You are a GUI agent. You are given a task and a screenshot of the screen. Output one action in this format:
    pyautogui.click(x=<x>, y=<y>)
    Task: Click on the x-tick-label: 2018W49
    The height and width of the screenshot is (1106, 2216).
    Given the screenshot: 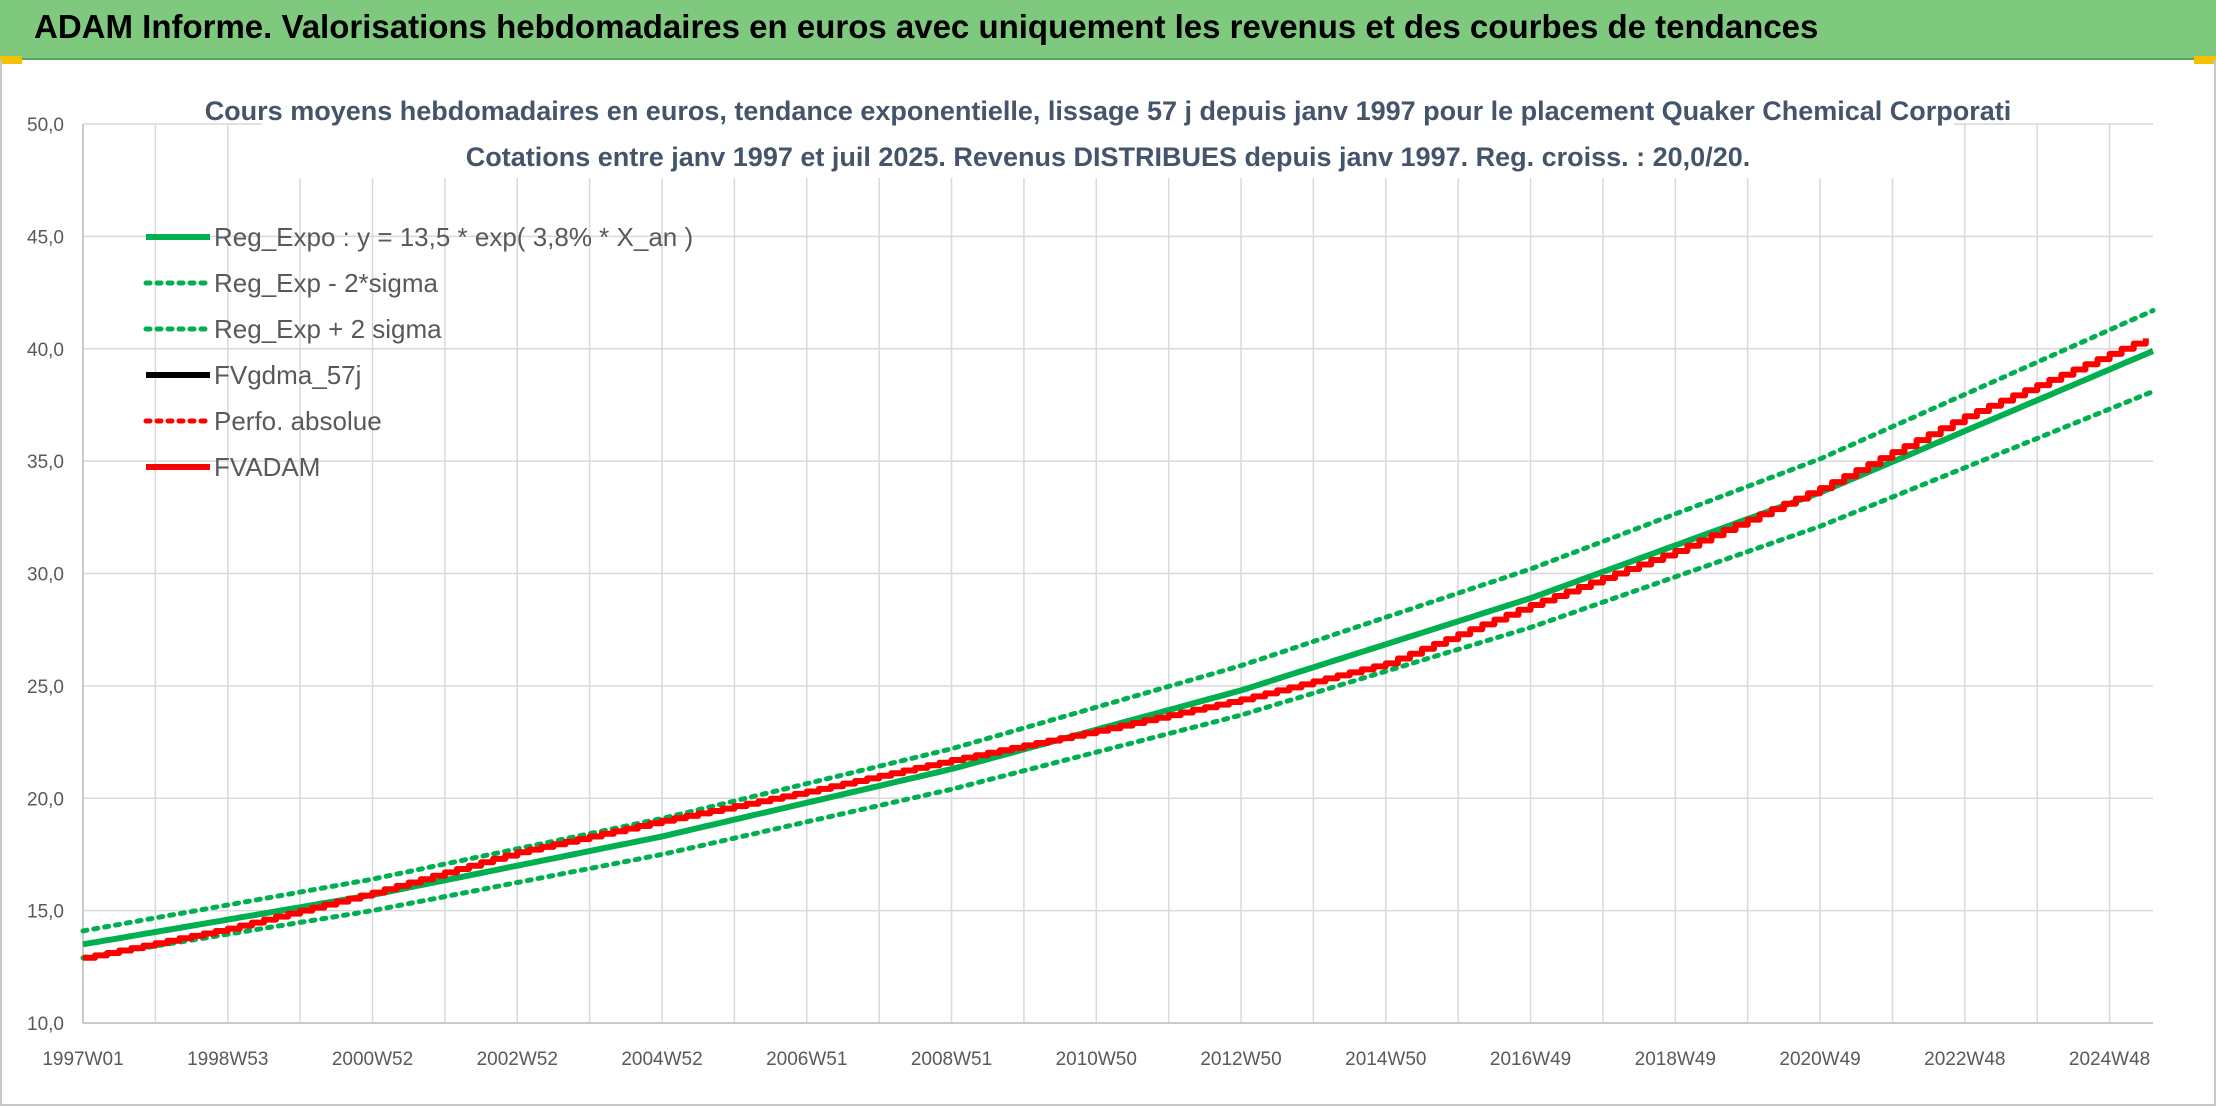 What is the action you would take?
    pyautogui.click(x=1675, y=1059)
    